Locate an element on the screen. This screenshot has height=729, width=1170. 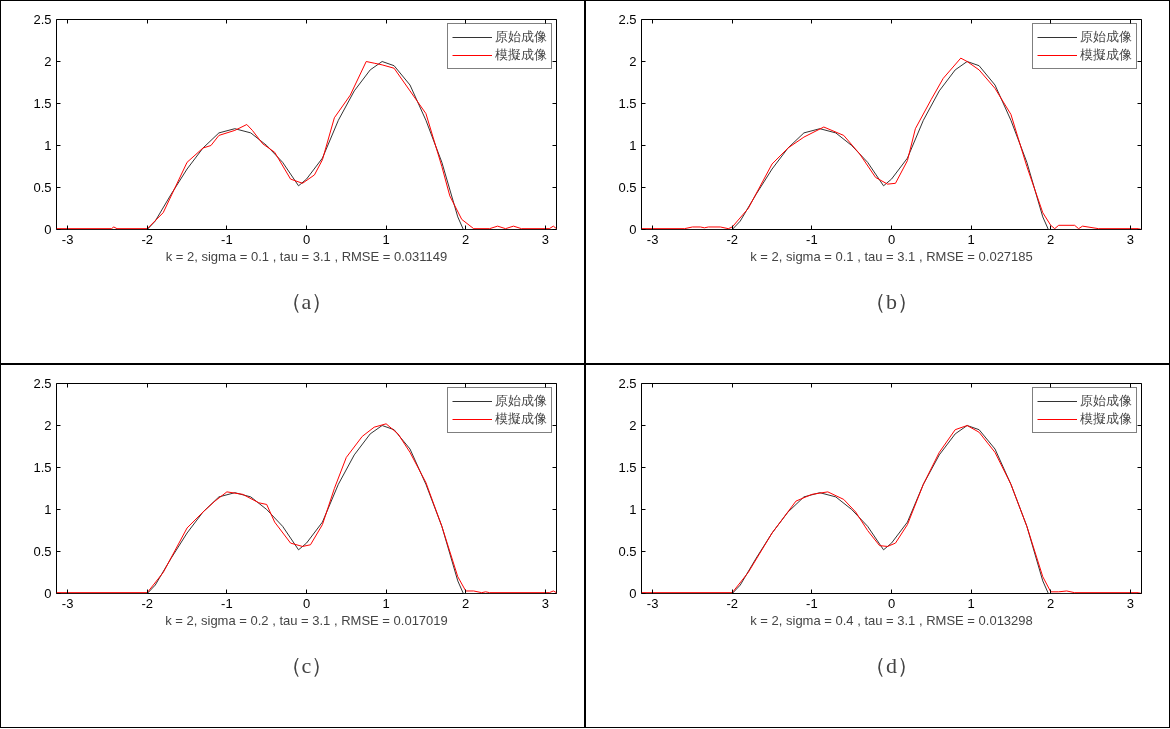
text: （a） is located at coordinates (306, 301).